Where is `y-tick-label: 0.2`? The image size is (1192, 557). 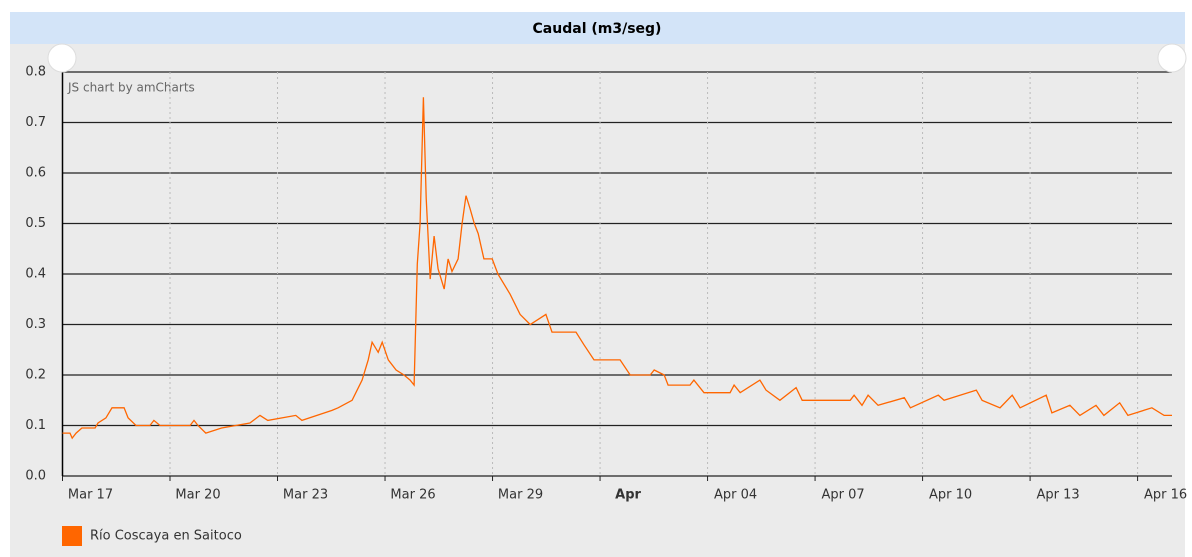 y-tick-label: 0.2 is located at coordinates (35, 375).